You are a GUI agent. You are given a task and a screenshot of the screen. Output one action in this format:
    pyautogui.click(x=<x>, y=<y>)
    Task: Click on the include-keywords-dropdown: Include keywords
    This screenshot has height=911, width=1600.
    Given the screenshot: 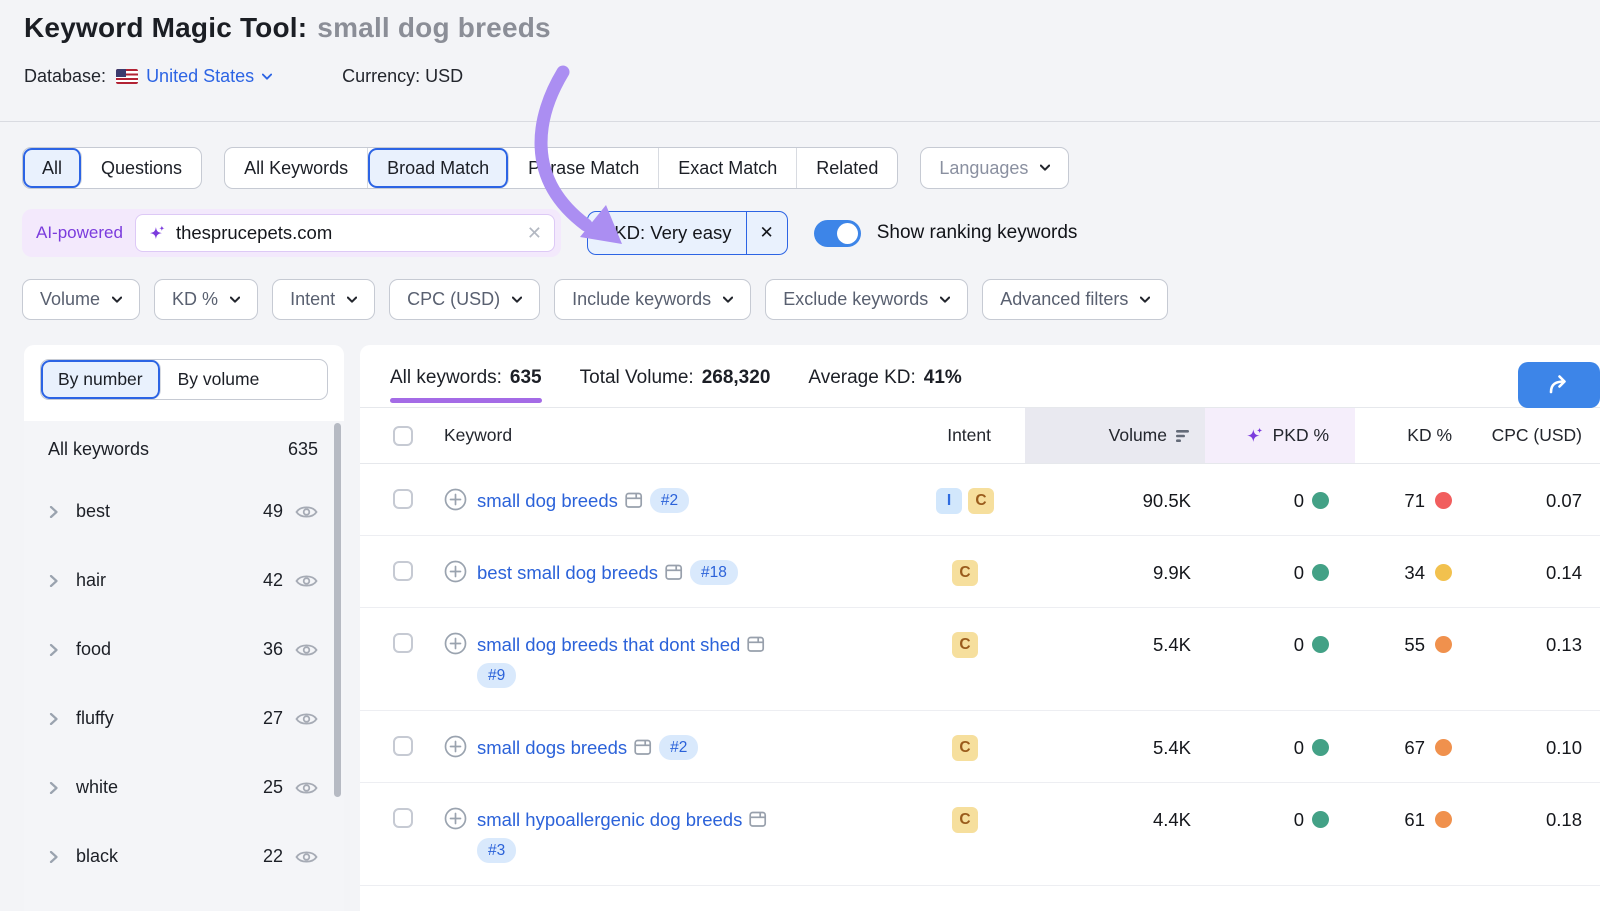 What is the action you would take?
    pyautogui.click(x=653, y=299)
    